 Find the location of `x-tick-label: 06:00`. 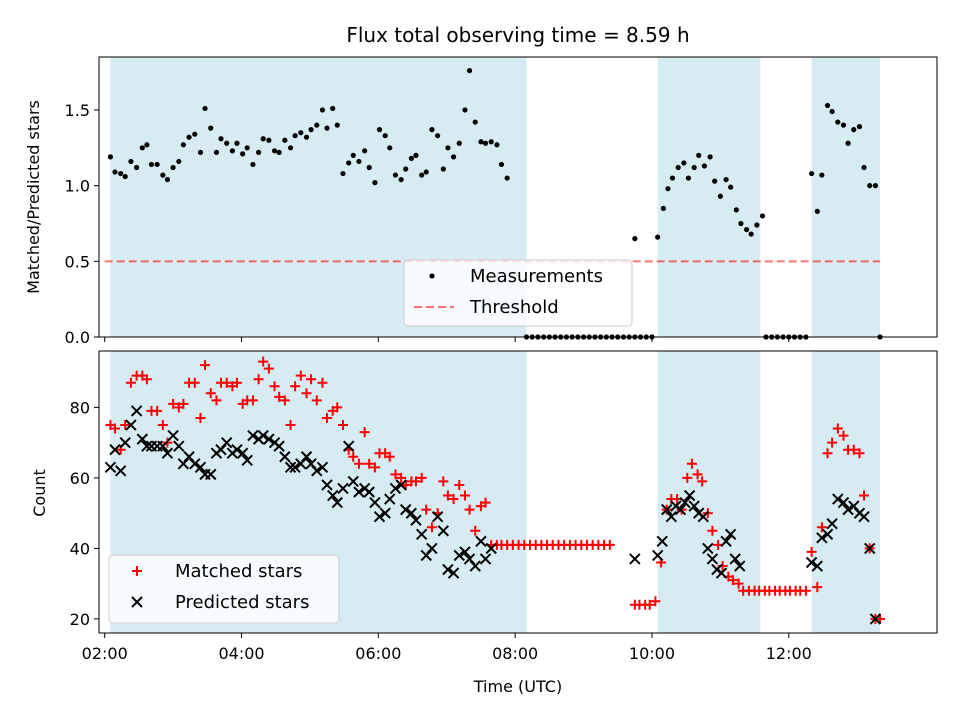

x-tick-label: 06:00 is located at coordinates (378, 653).